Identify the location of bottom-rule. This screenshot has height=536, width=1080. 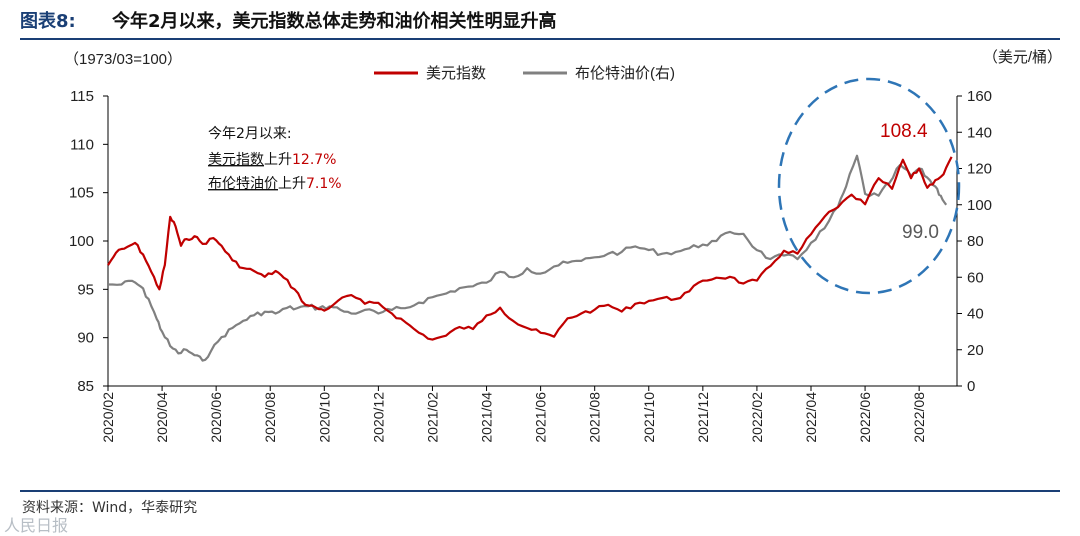
(540, 491).